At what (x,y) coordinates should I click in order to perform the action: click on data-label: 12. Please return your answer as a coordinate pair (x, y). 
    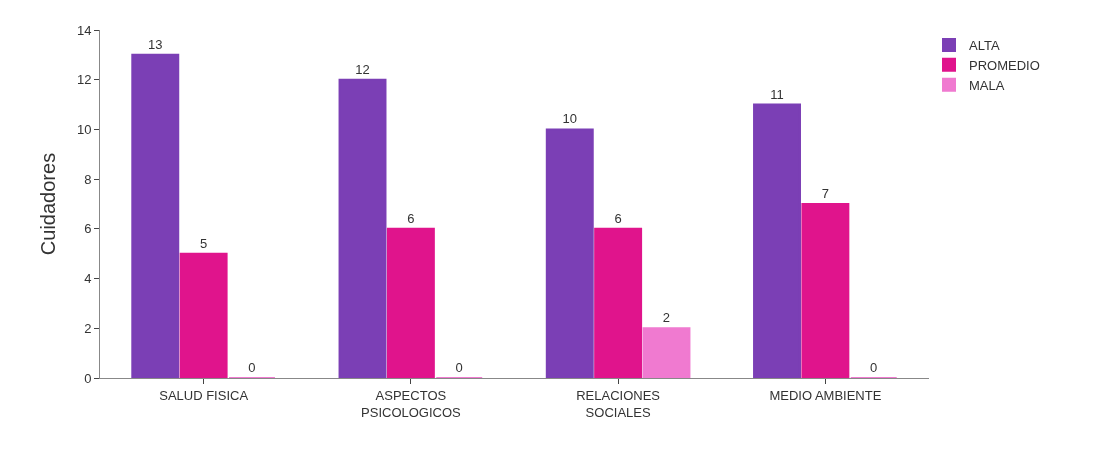
    Looking at the image, I should click on (362, 69).